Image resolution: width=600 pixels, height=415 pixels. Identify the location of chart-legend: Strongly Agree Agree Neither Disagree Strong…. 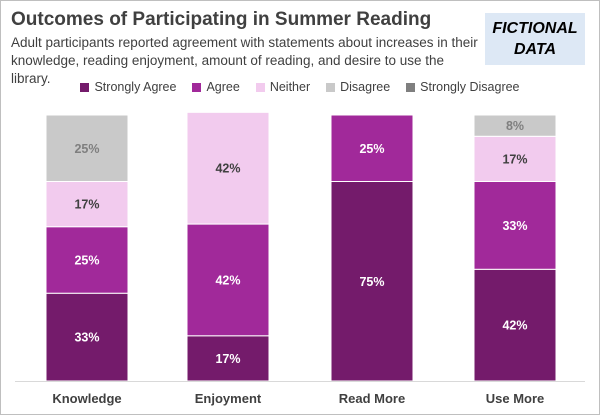
(300, 87).